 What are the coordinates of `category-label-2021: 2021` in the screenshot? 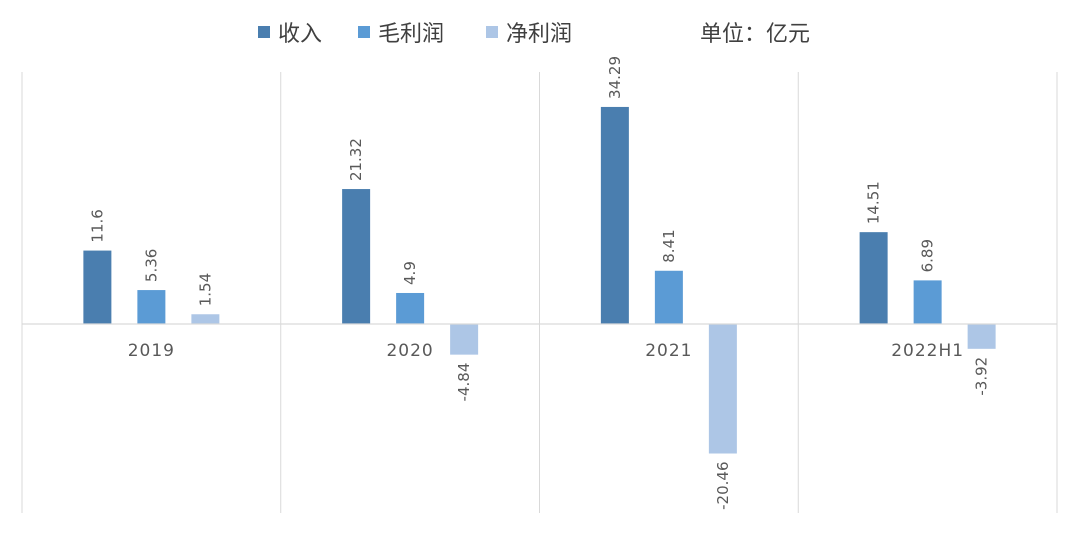 It's located at (668, 351).